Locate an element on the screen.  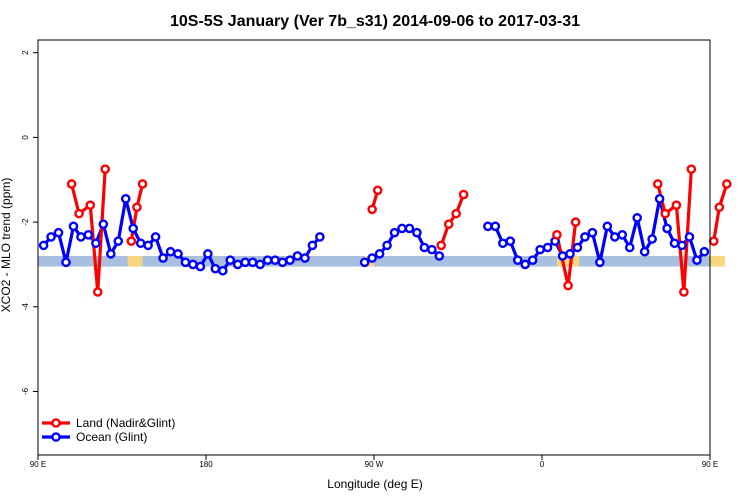
y-tick-label-0: 2 is located at coordinates (25, 52).